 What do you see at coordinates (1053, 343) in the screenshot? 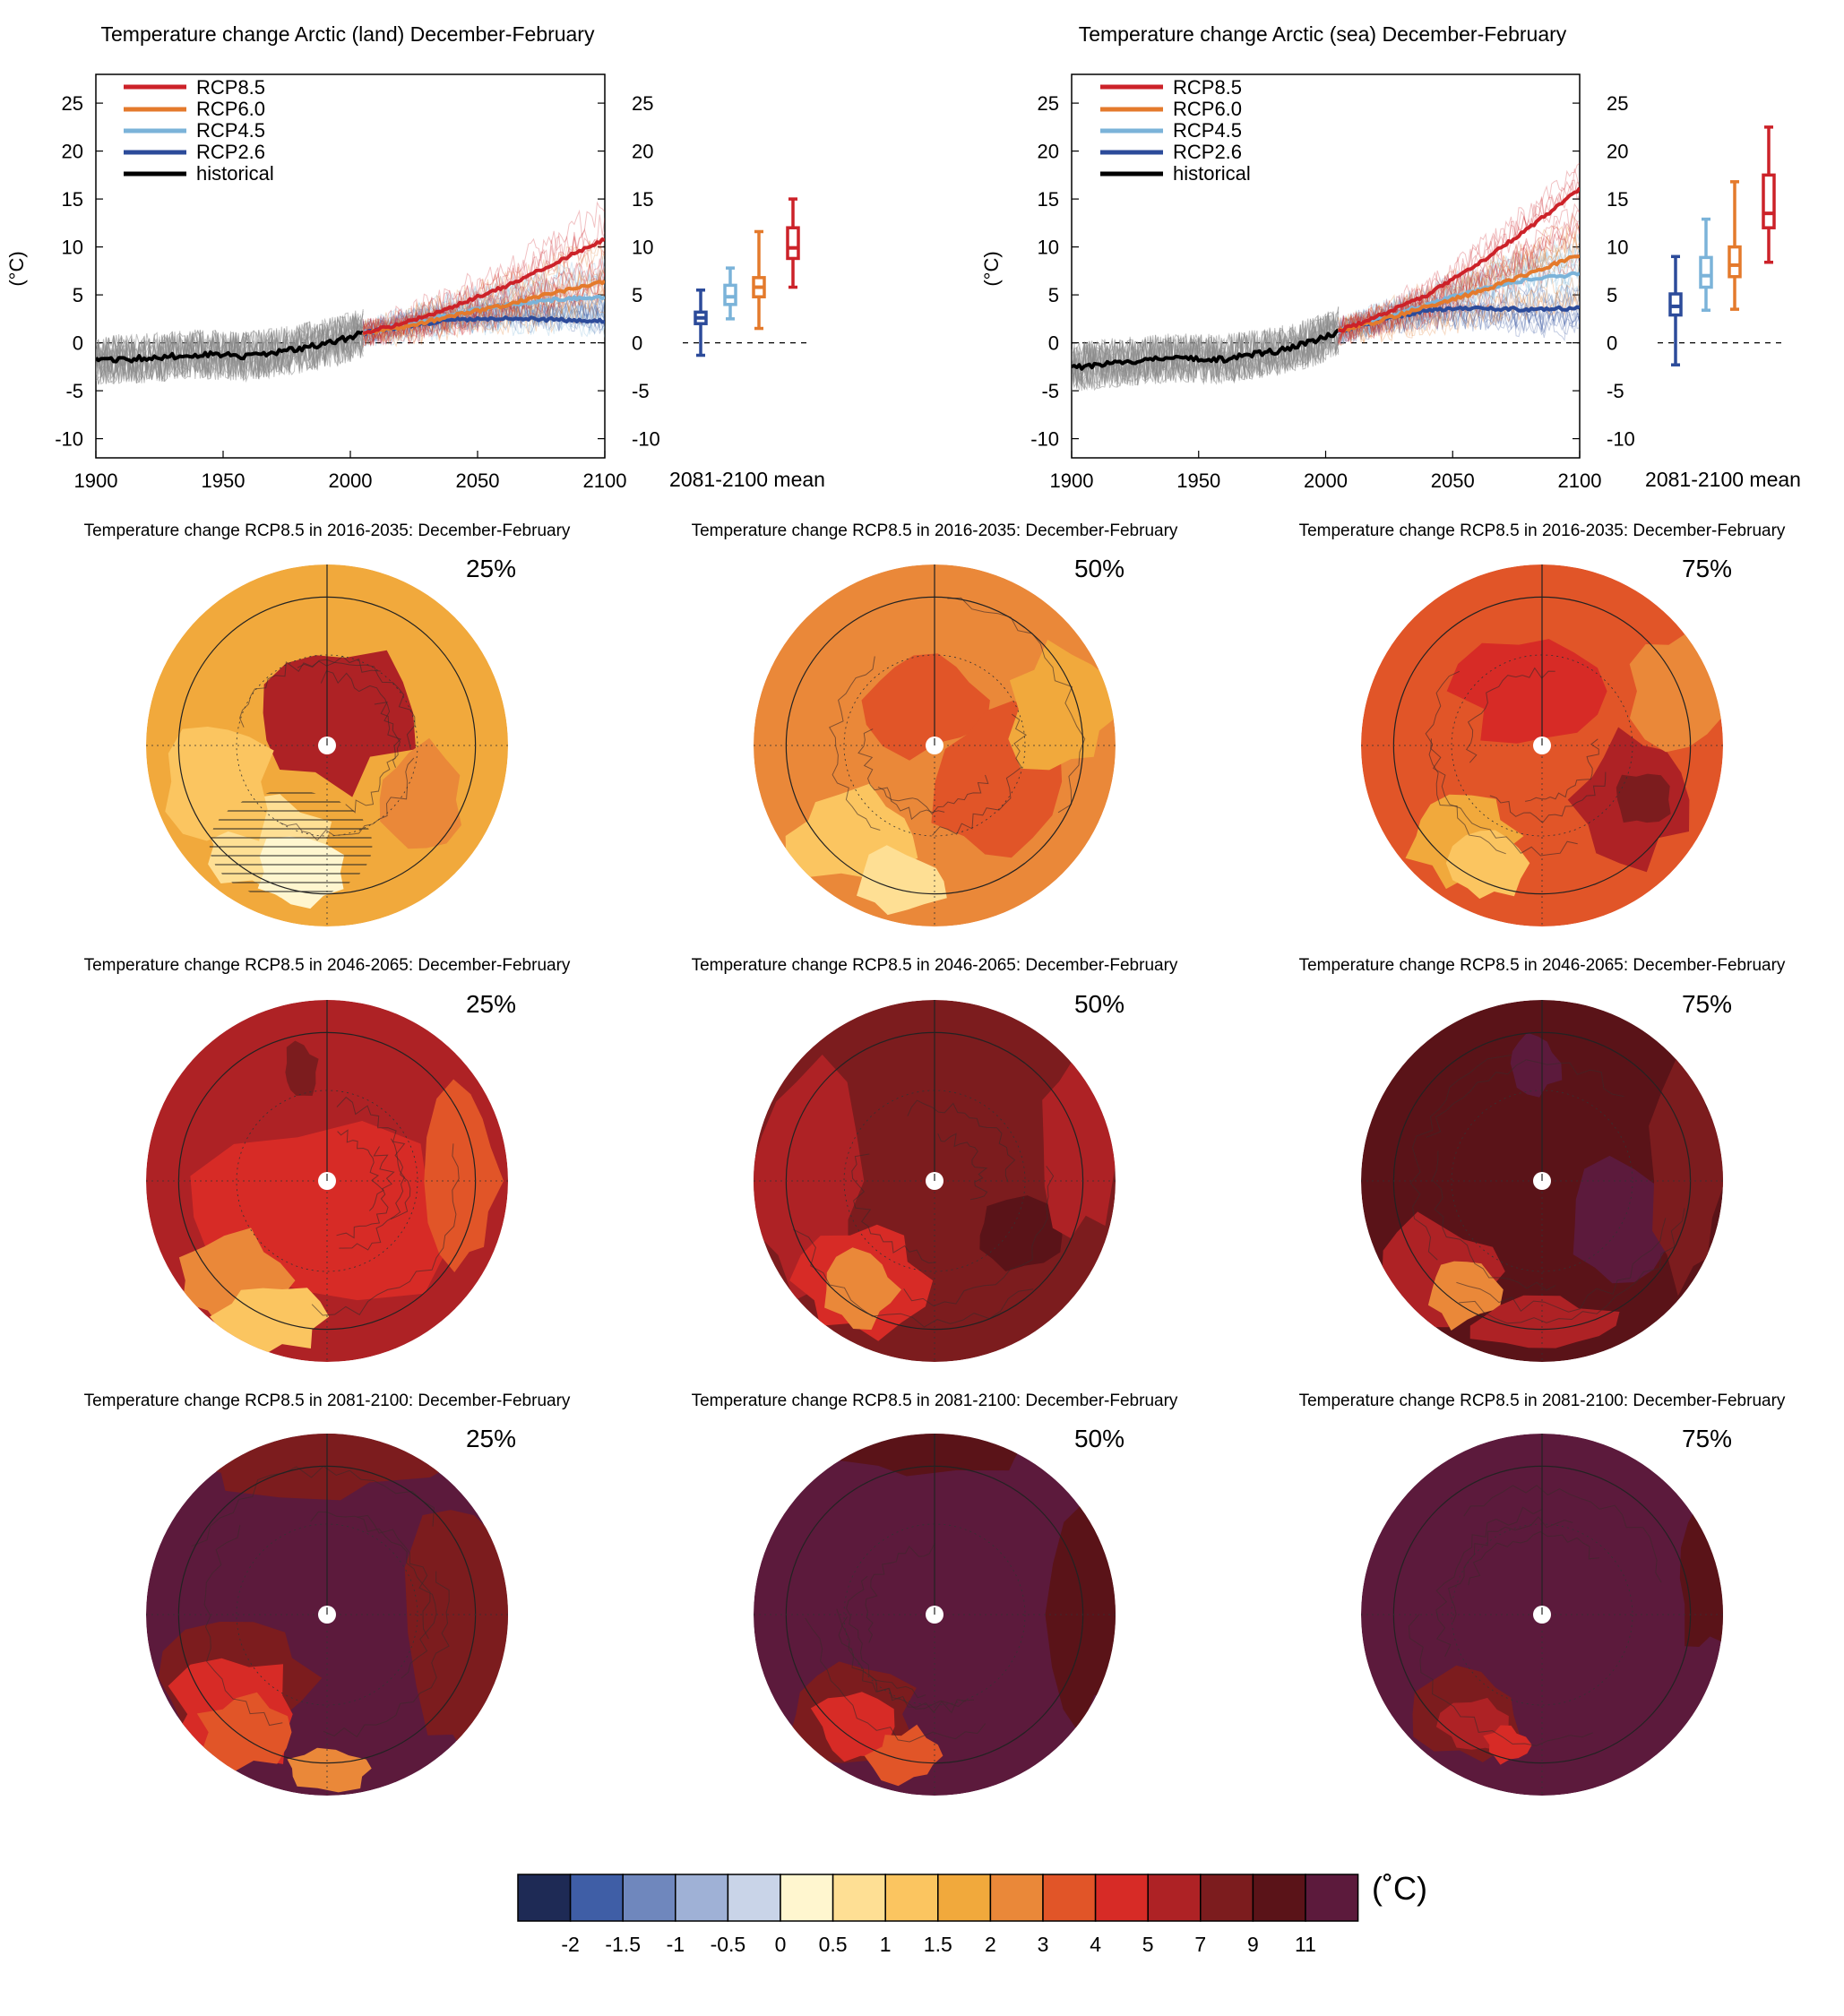
I see `y-tick-label: 0` at bounding box center [1053, 343].